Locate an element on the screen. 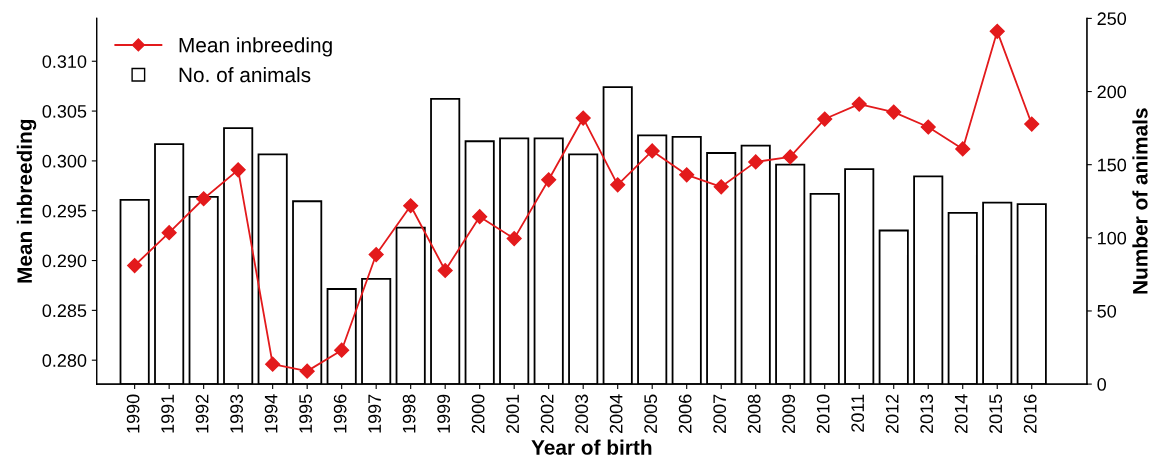 Image resolution: width=1165 pixels, height=460 pixels. y-axis-title: Mean inbreeding is located at coordinates (26, 201).